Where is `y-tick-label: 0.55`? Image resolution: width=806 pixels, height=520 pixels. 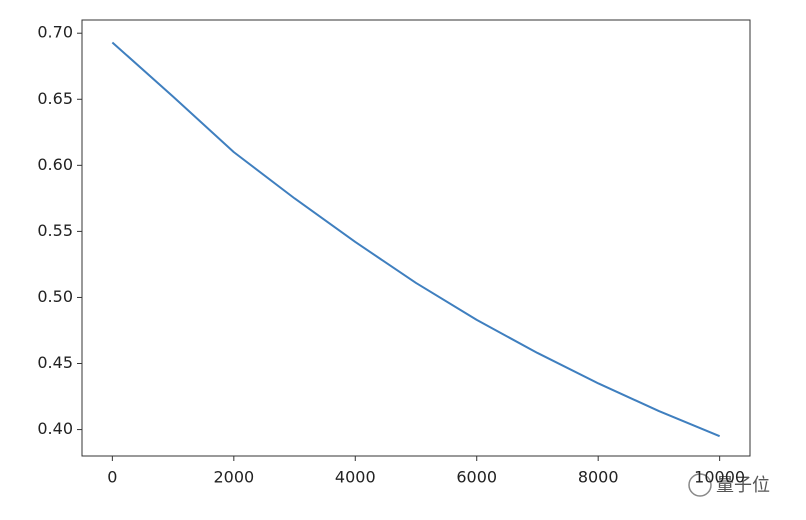 y-tick-label: 0.55 is located at coordinates (55, 230).